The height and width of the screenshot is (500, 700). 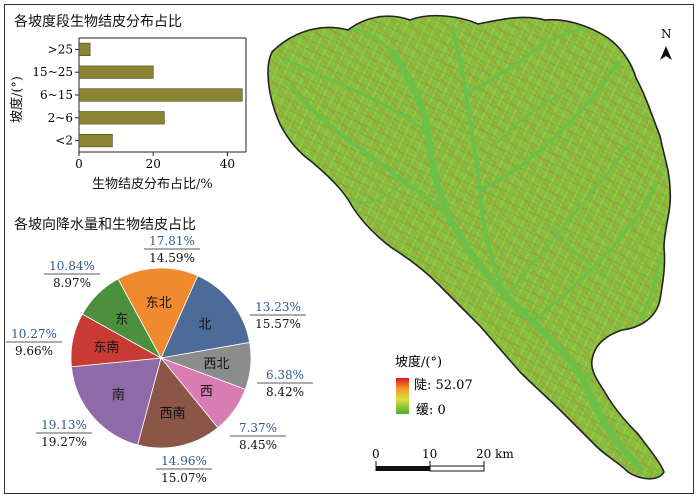 What do you see at coordinates (105, 225) in the screenshot?
I see `pie-chart-title: 各坡向降水量和生物结皮占比` at bounding box center [105, 225].